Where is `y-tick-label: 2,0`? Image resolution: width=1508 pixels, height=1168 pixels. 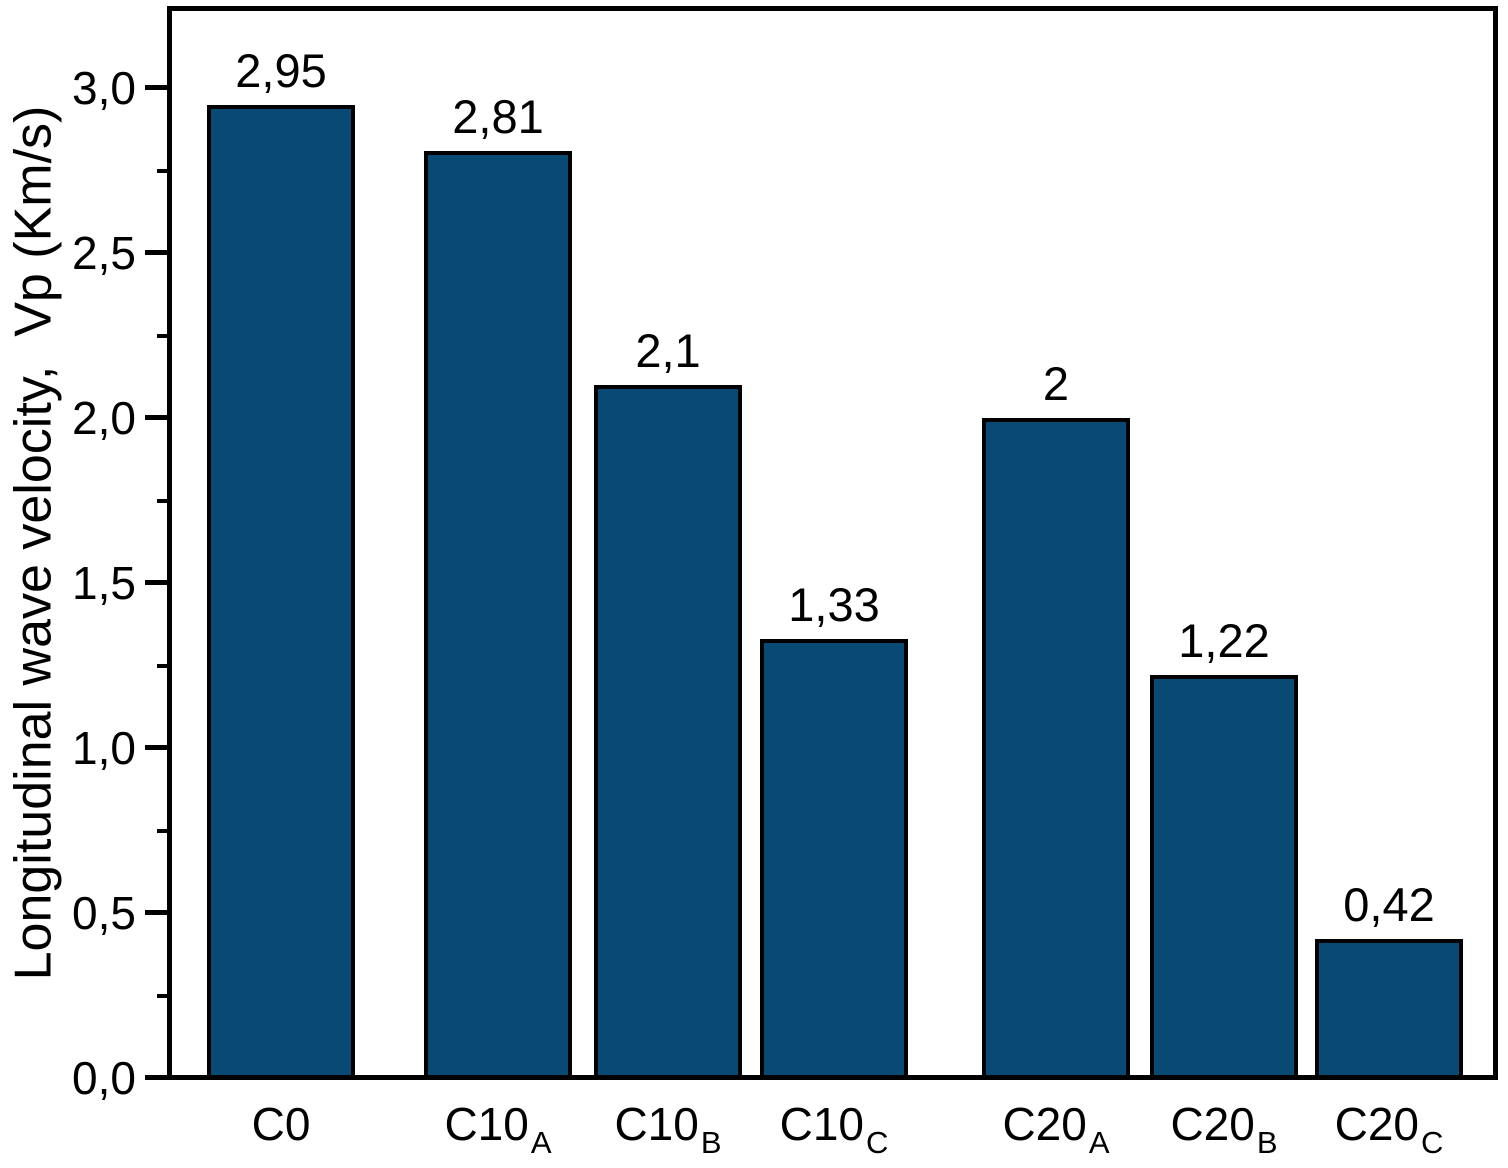 y-tick-label: 2,0 is located at coordinates (104, 418).